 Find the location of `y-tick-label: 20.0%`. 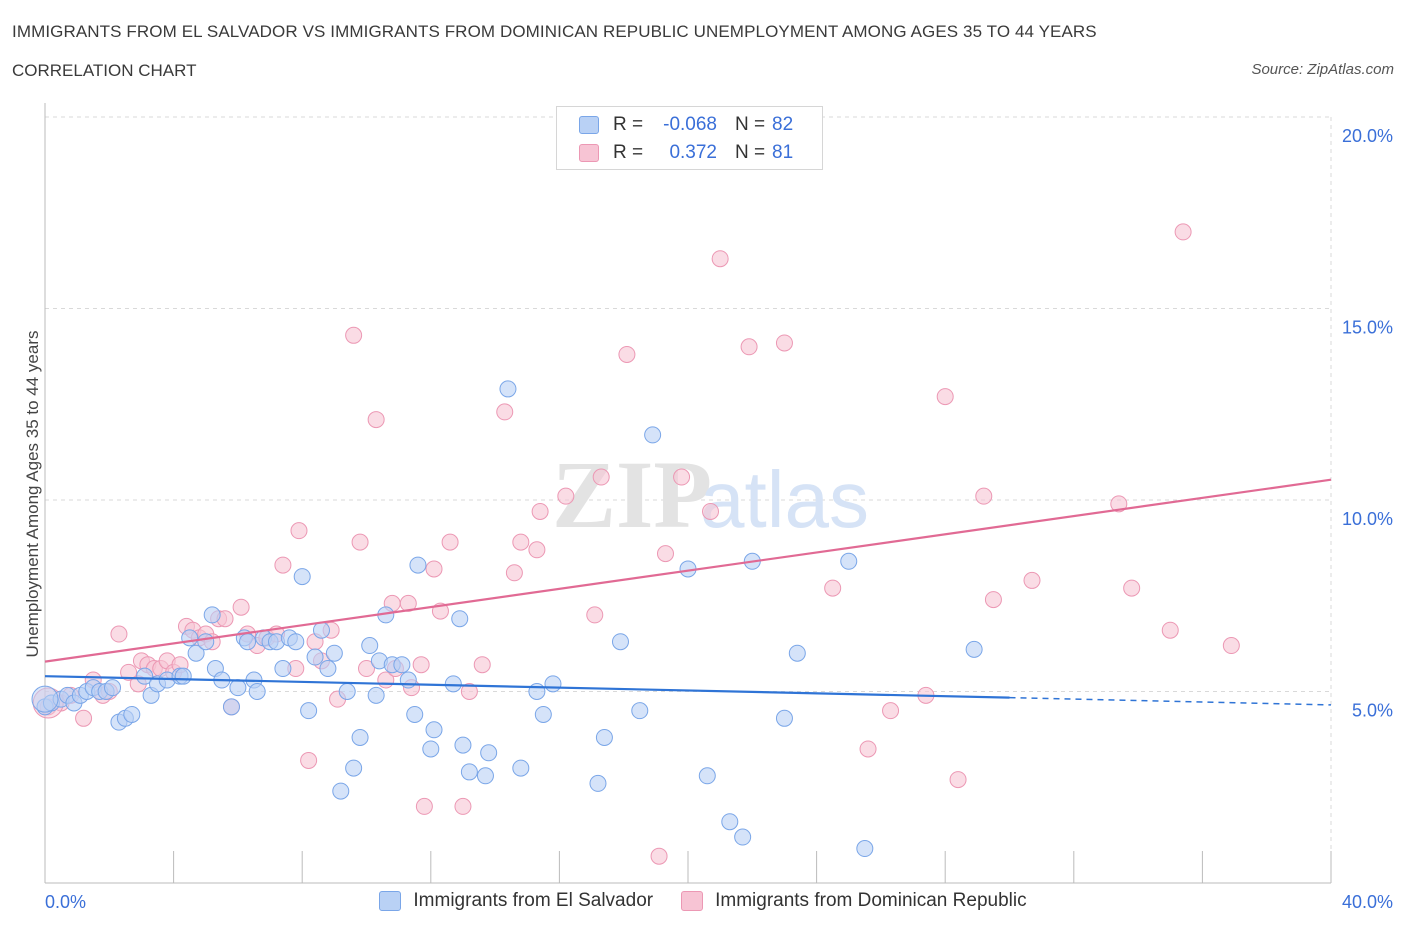

y-tick-label: 20.0% is located at coordinates (1367, 136).